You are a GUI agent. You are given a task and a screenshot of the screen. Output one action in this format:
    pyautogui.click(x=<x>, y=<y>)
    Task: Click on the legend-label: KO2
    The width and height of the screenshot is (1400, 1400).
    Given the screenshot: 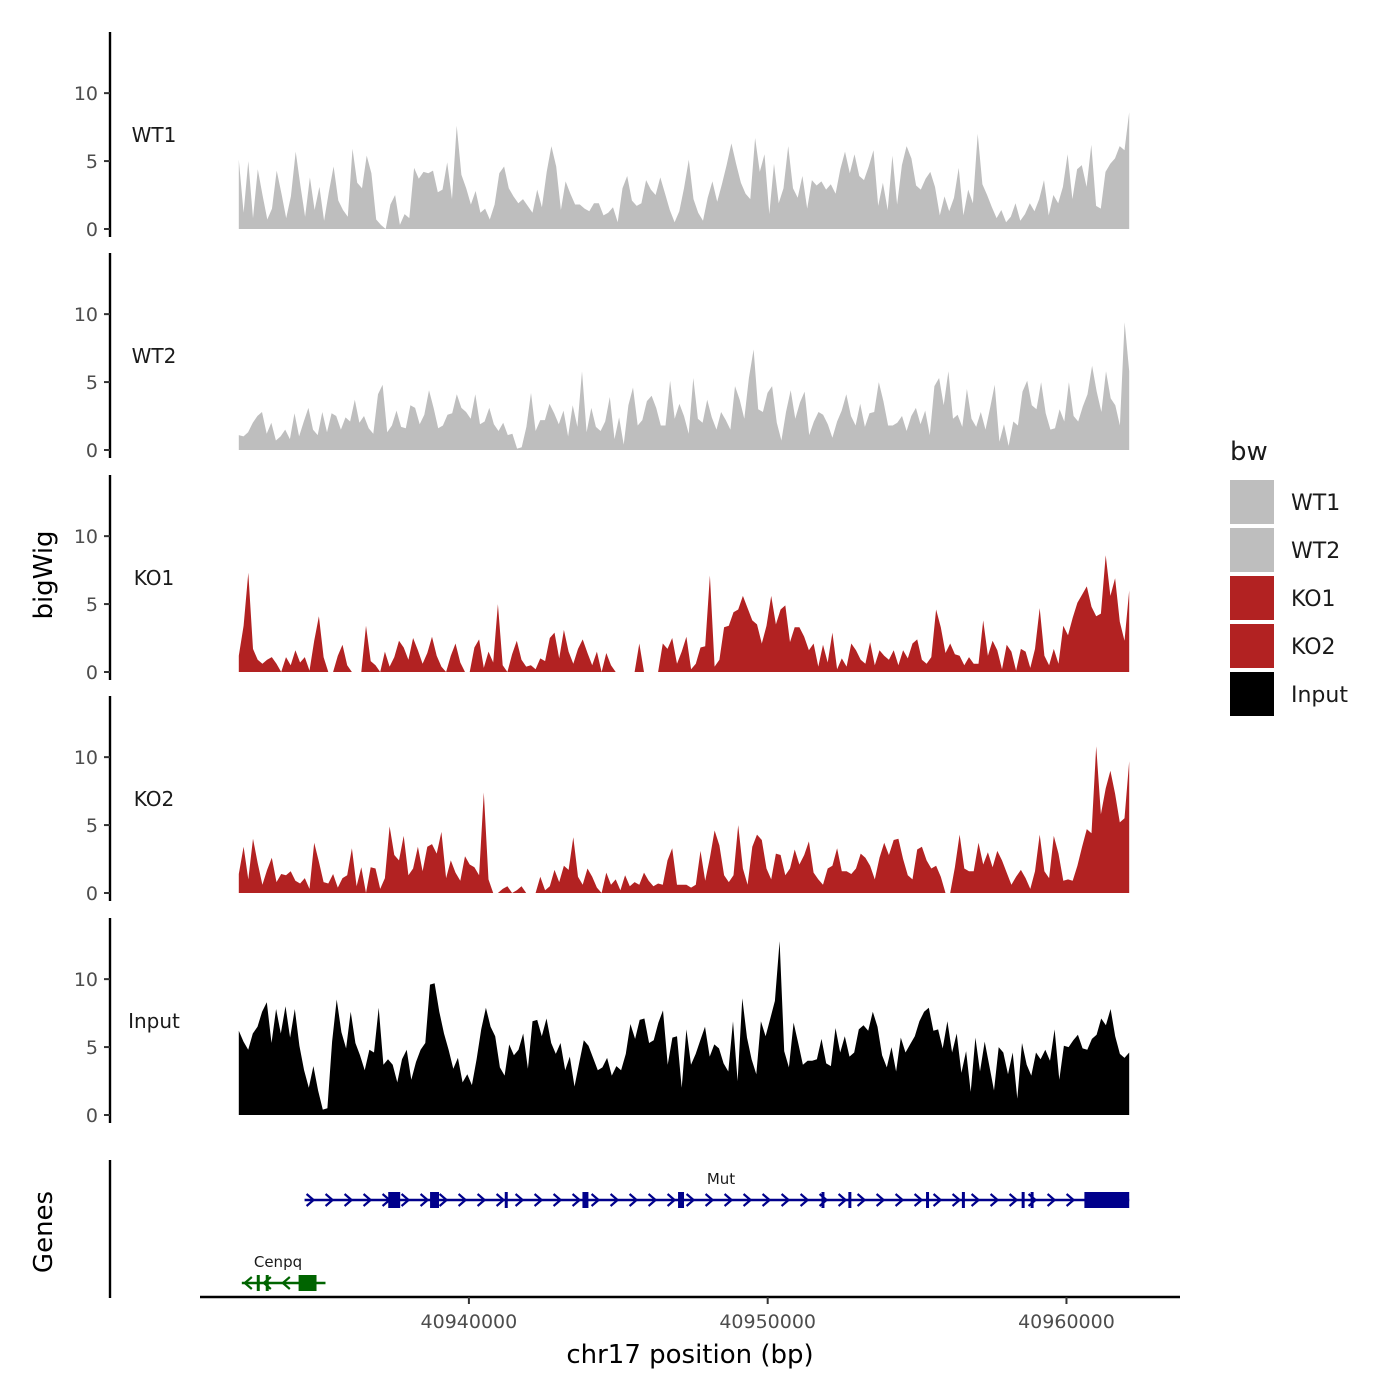 What is the action you would take?
    pyautogui.click(x=1313, y=647)
    